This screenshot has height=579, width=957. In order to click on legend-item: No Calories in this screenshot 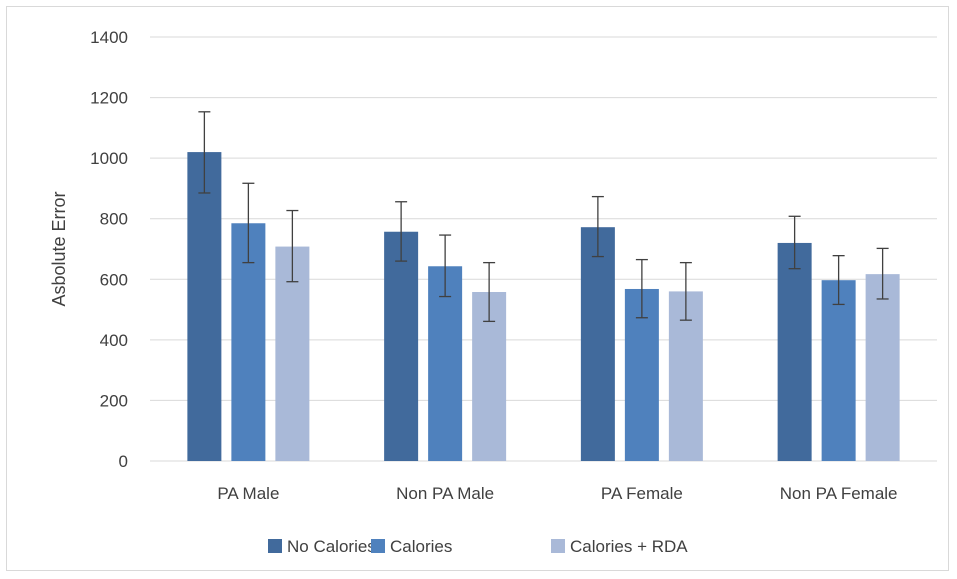, I will do `click(322, 546)`.